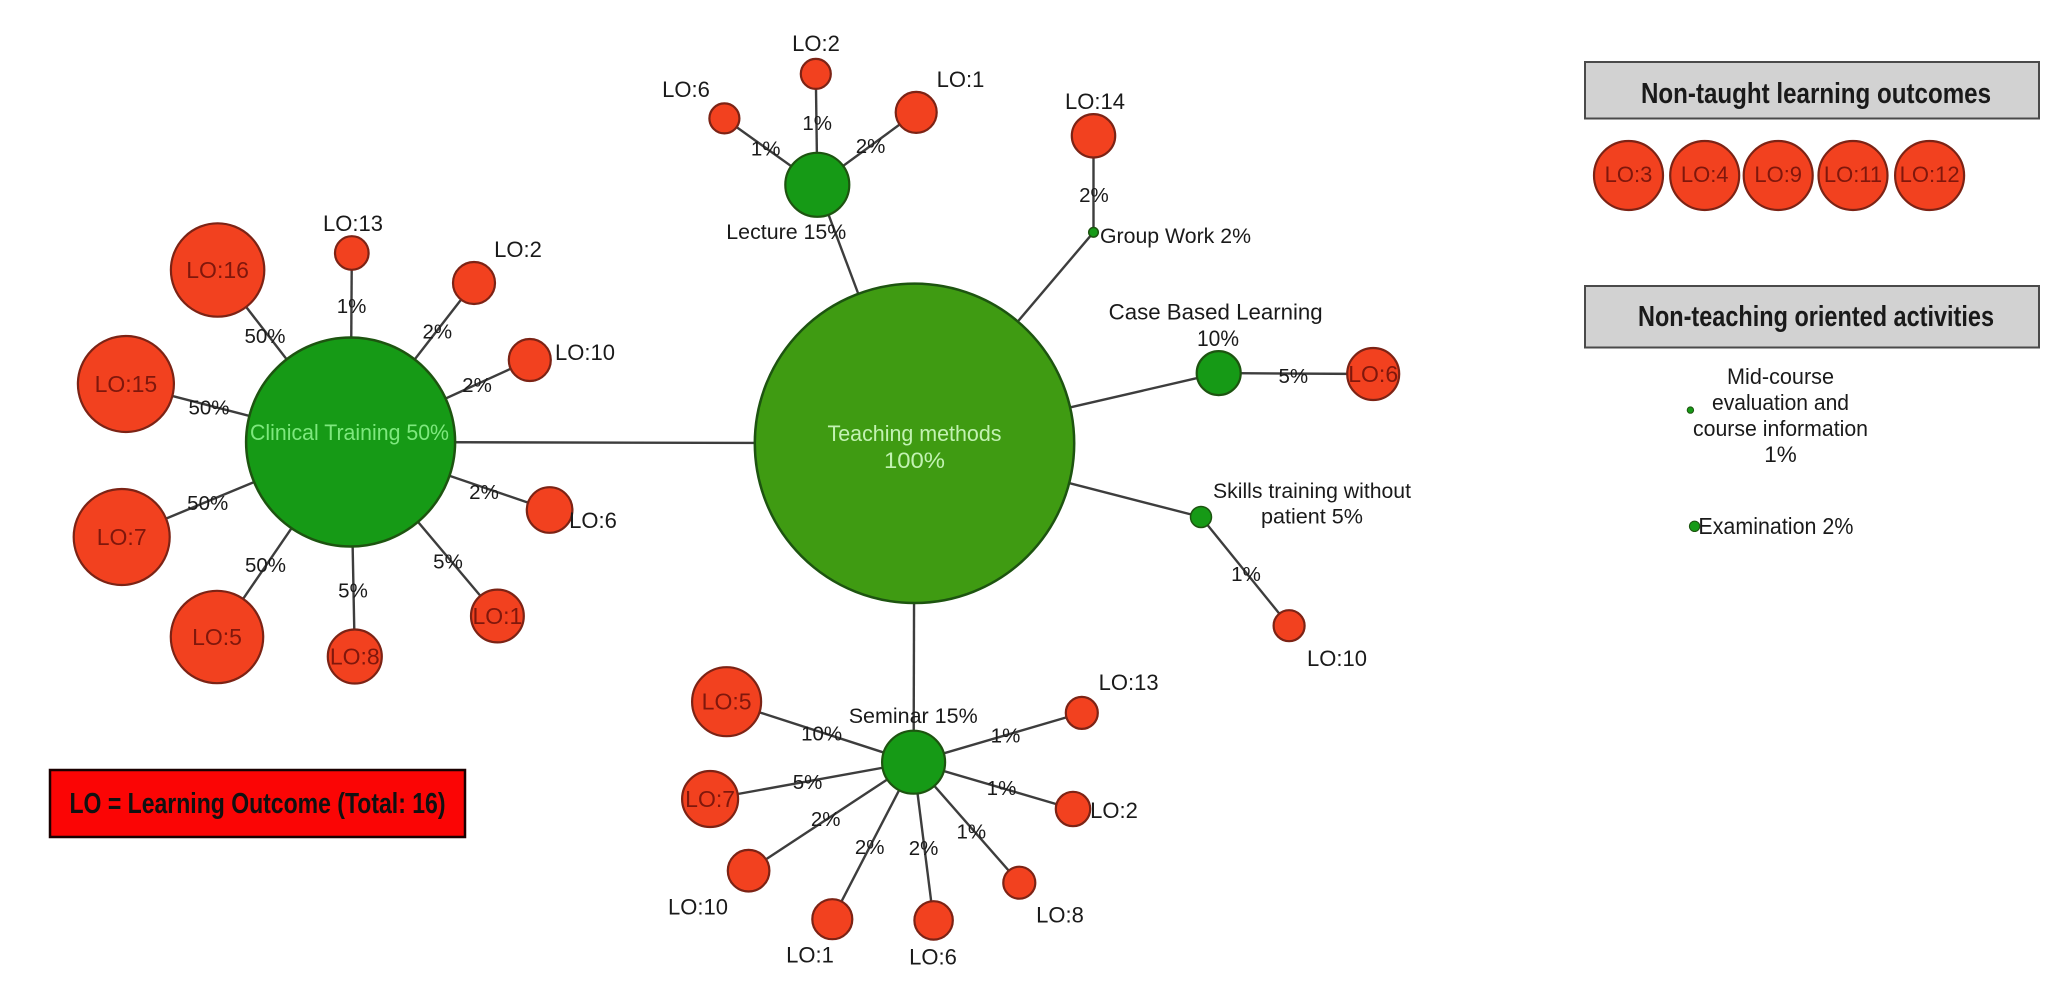 This screenshot has height=1006, width=2059. What do you see at coordinates (1778, 174) in the screenshot?
I see `svg-text: LO:9` at bounding box center [1778, 174].